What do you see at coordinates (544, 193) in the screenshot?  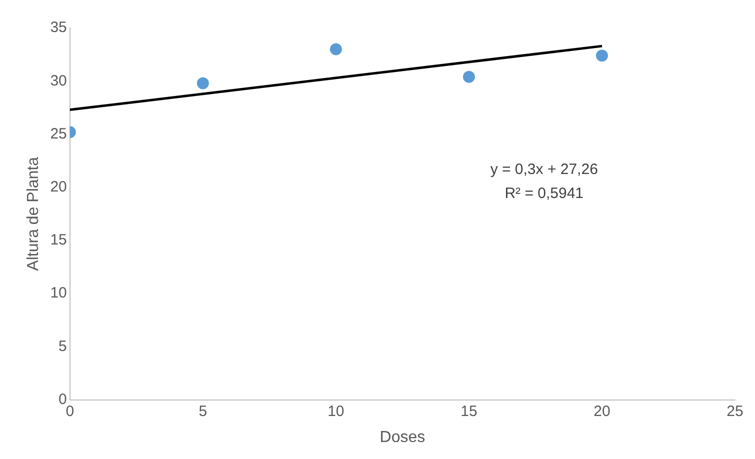 I see `annotation: R² = 0,5941` at bounding box center [544, 193].